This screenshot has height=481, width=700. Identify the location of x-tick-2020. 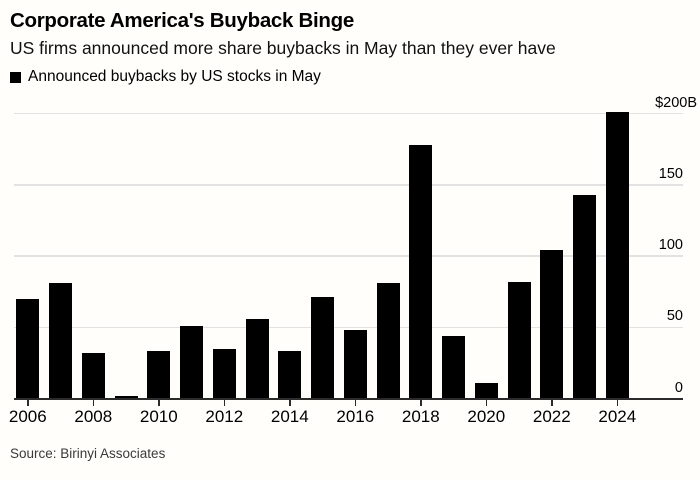
(486, 402).